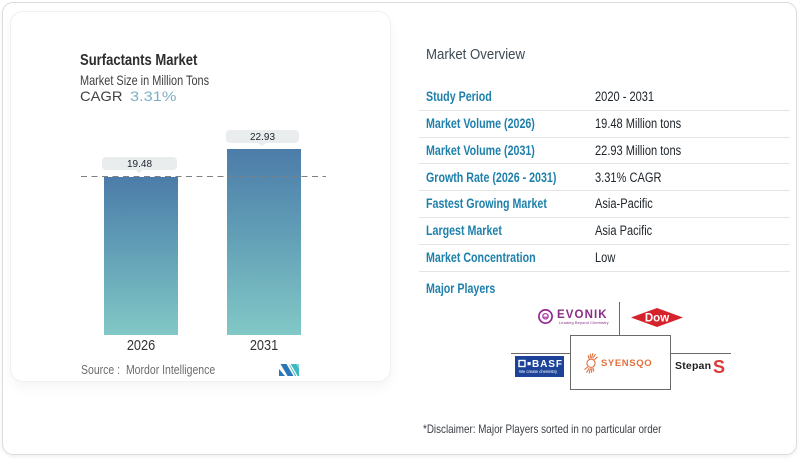 This screenshot has width=800, height=459. Describe the element at coordinates (547, 364) in the screenshot. I see `svg-text: BASF` at that location.